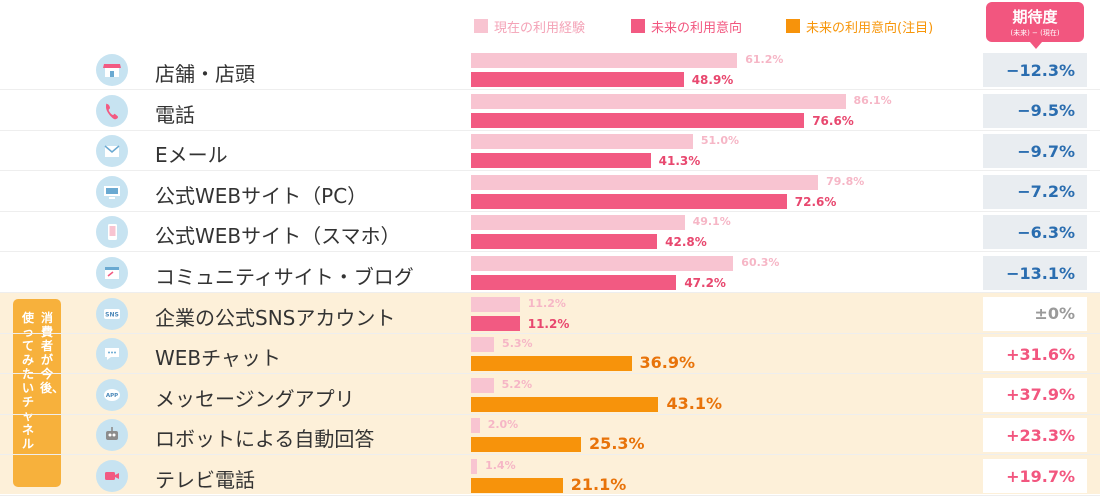  What do you see at coordinates (686, 26) in the screenshot?
I see `legend-future: 未来の利用意向` at bounding box center [686, 26].